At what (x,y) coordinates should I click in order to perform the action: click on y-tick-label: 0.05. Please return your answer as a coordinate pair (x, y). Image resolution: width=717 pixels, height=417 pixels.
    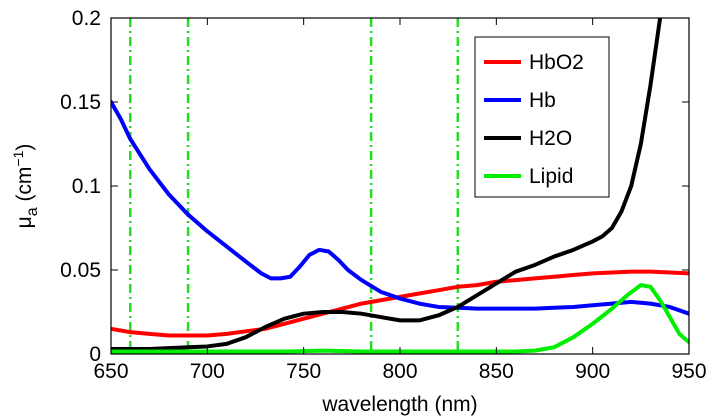
    Looking at the image, I should click on (80, 270).